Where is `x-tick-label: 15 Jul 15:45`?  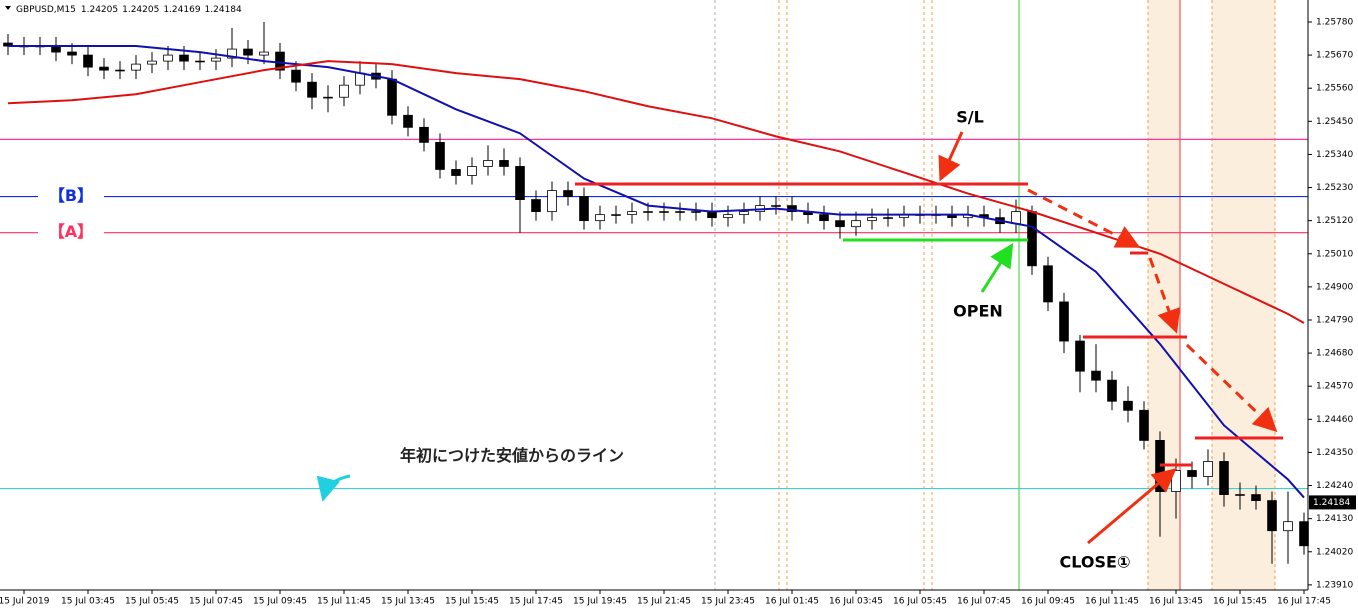
x-tick-label: 15 Jul 15:45 is located at coordinates (472, 602).